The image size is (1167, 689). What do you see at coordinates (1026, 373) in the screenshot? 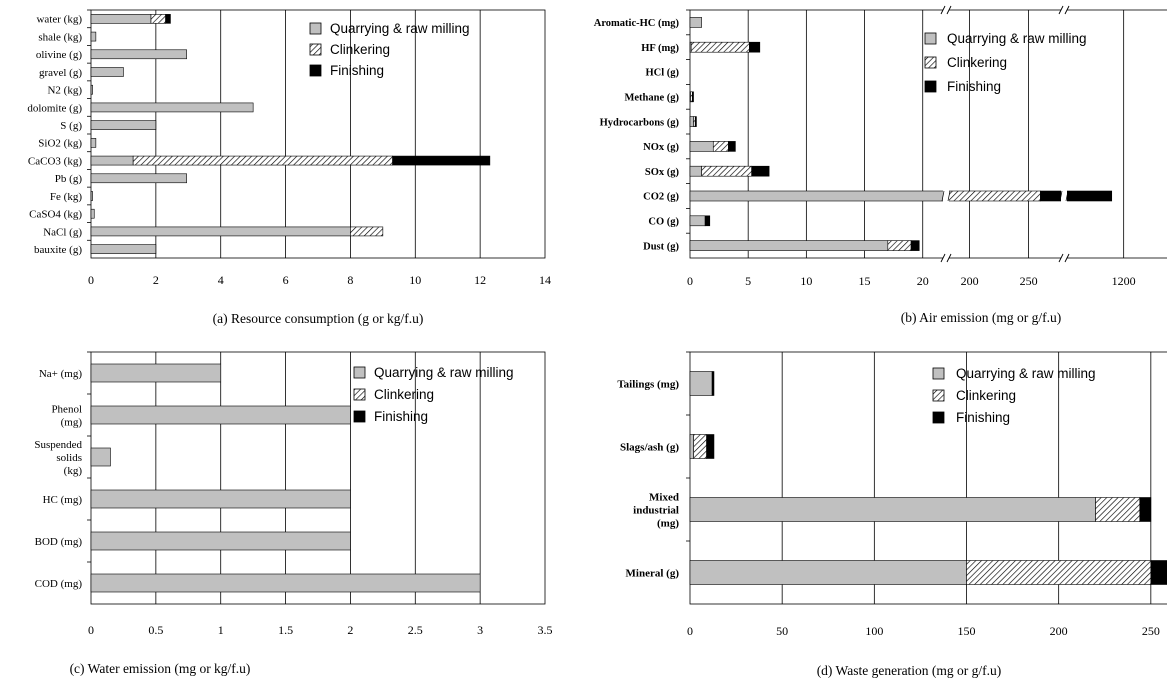
I see `legend-label-quarrying-raw-milling: Quarrying & raw milling` at bounding box center [1026, 373].